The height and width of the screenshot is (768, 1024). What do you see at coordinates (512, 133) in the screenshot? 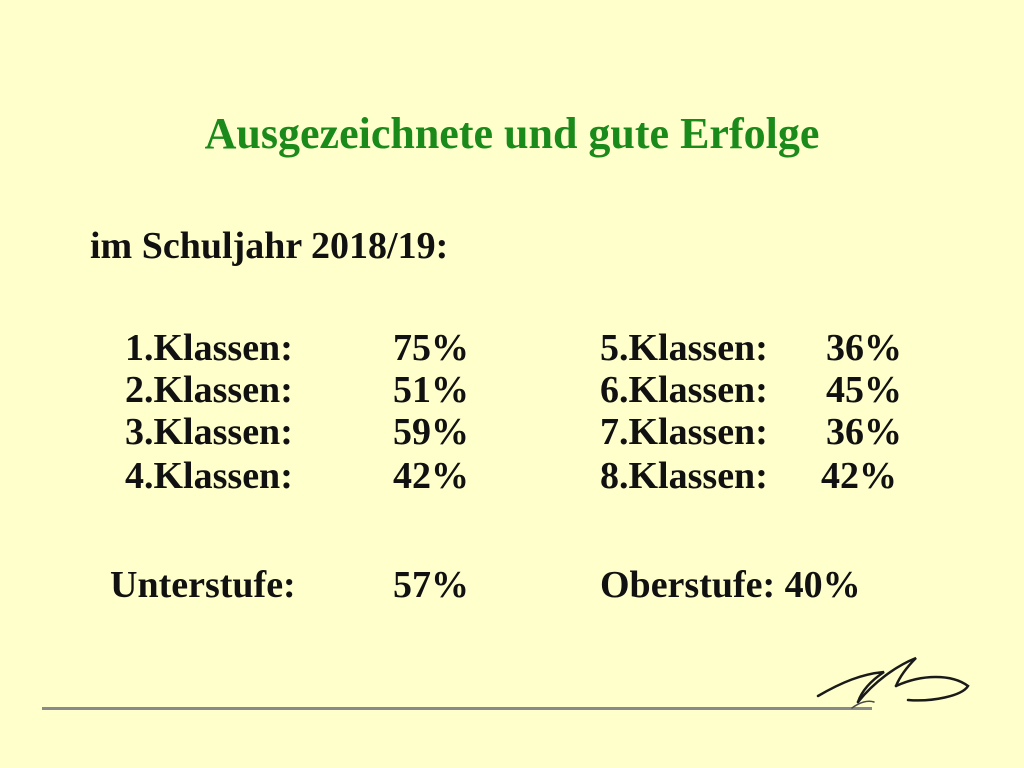
I see `slide-title: Ausgezeichnete und gute Erfolge` at bounding box center [512, 133].